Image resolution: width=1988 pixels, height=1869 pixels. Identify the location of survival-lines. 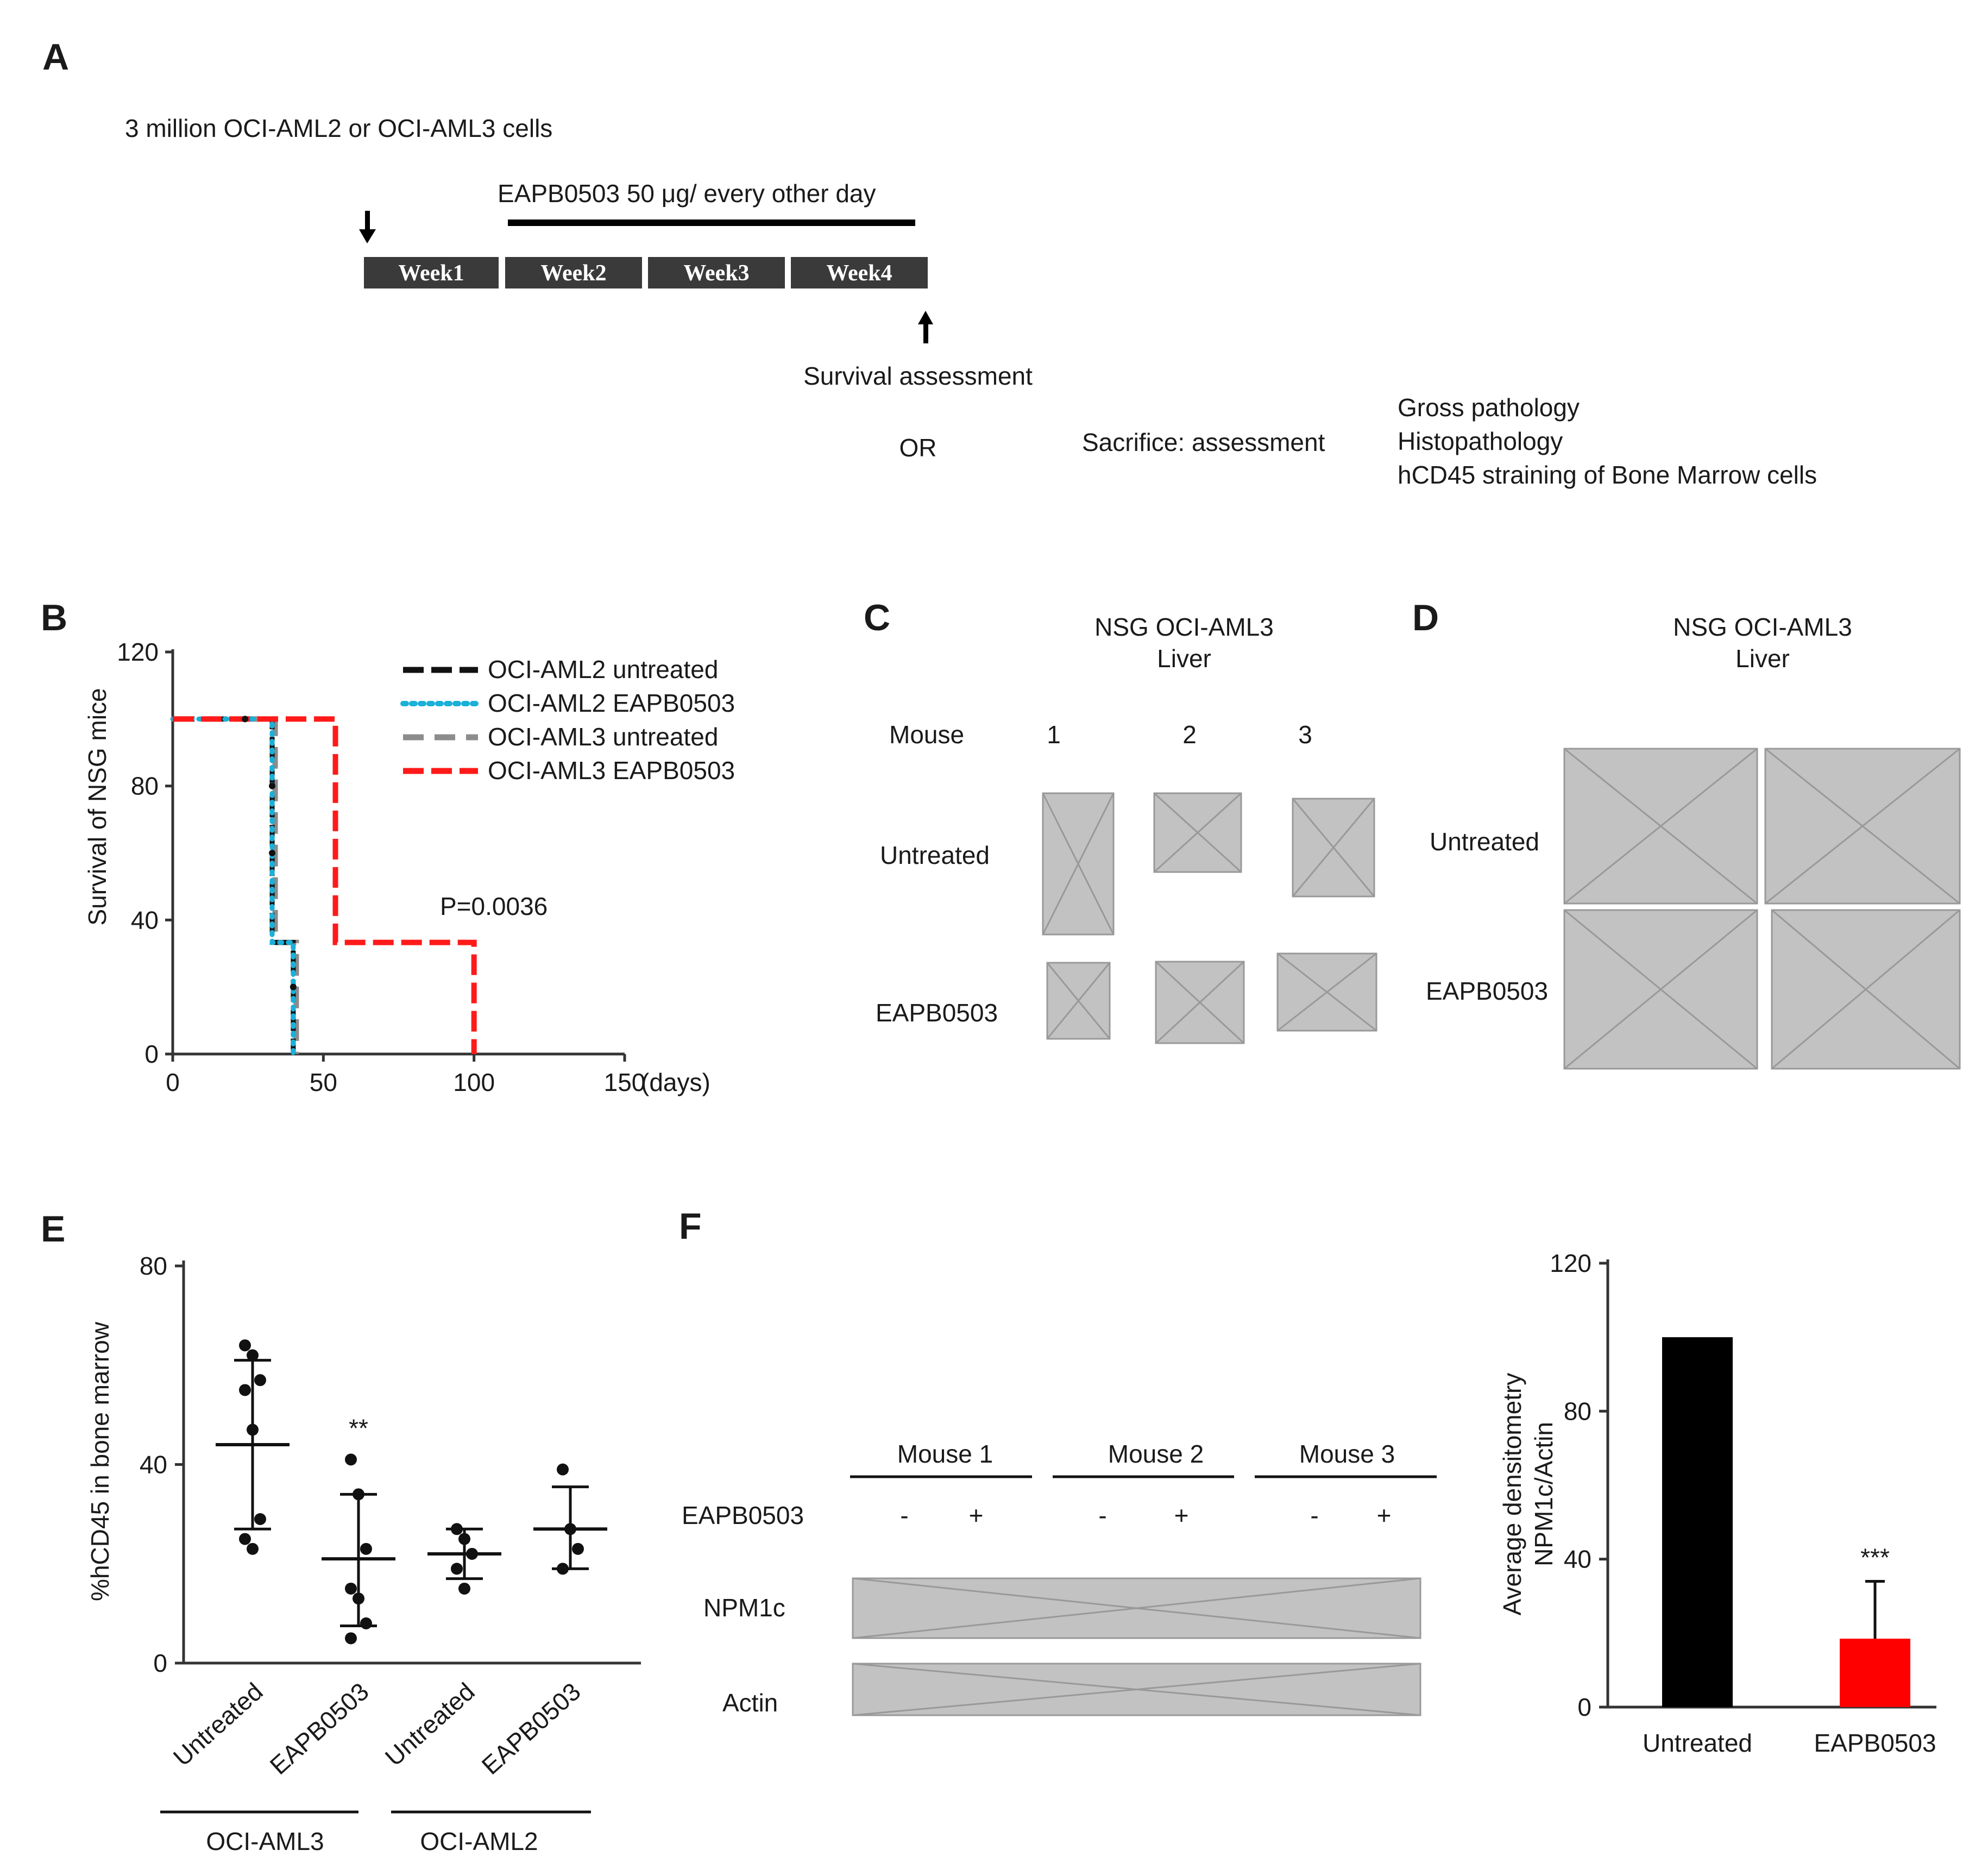
(323, 886).